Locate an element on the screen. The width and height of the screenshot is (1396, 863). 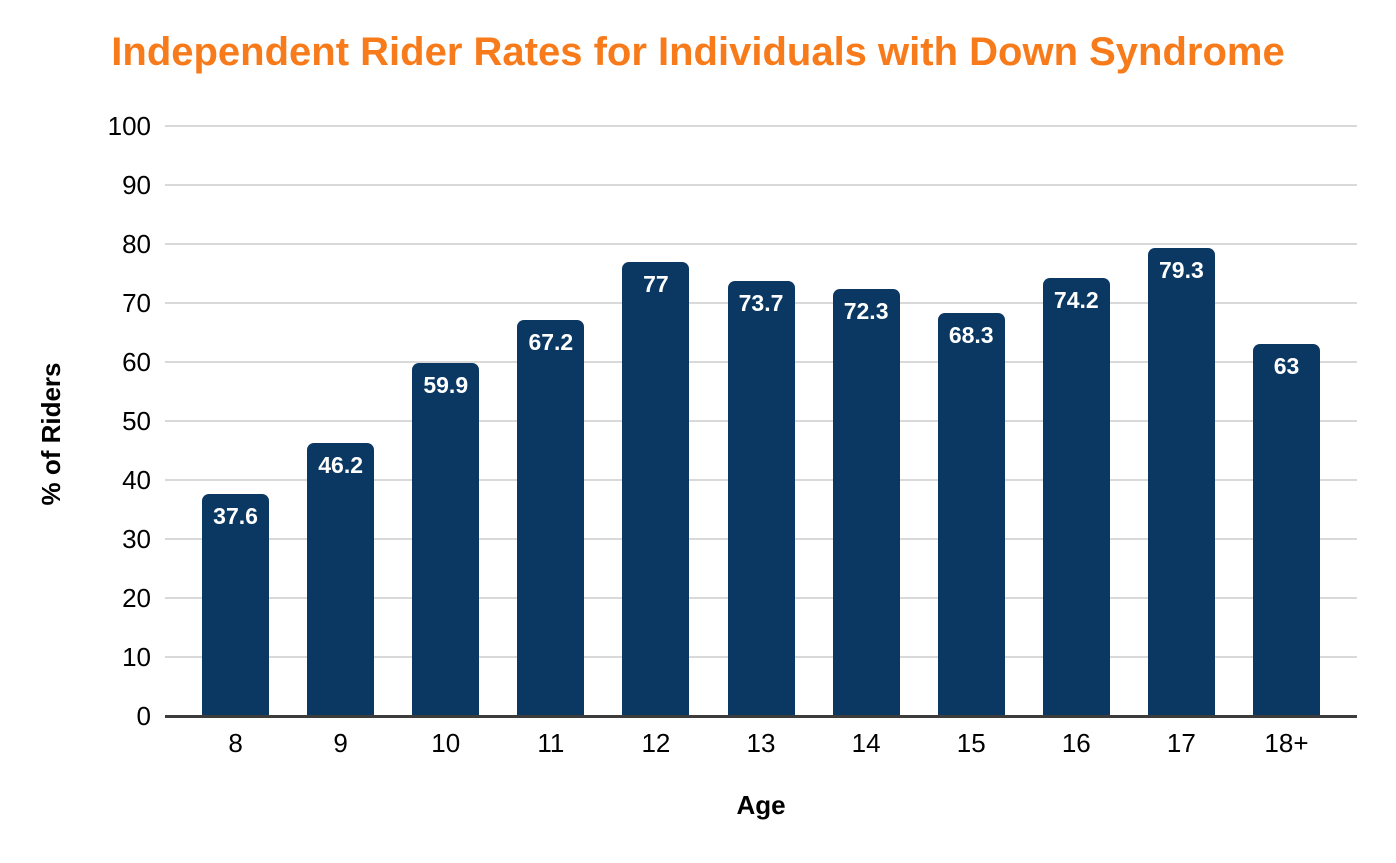
bar: 73.7 is located at coordinates (761, 498).